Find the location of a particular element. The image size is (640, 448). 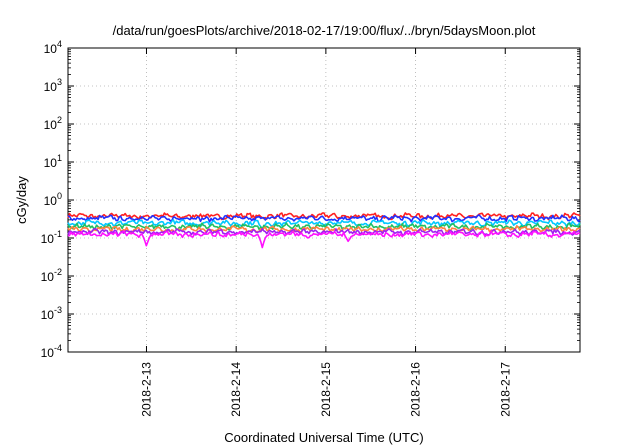

y-tick-exponent: -4 is located at coordinates (58, 348).